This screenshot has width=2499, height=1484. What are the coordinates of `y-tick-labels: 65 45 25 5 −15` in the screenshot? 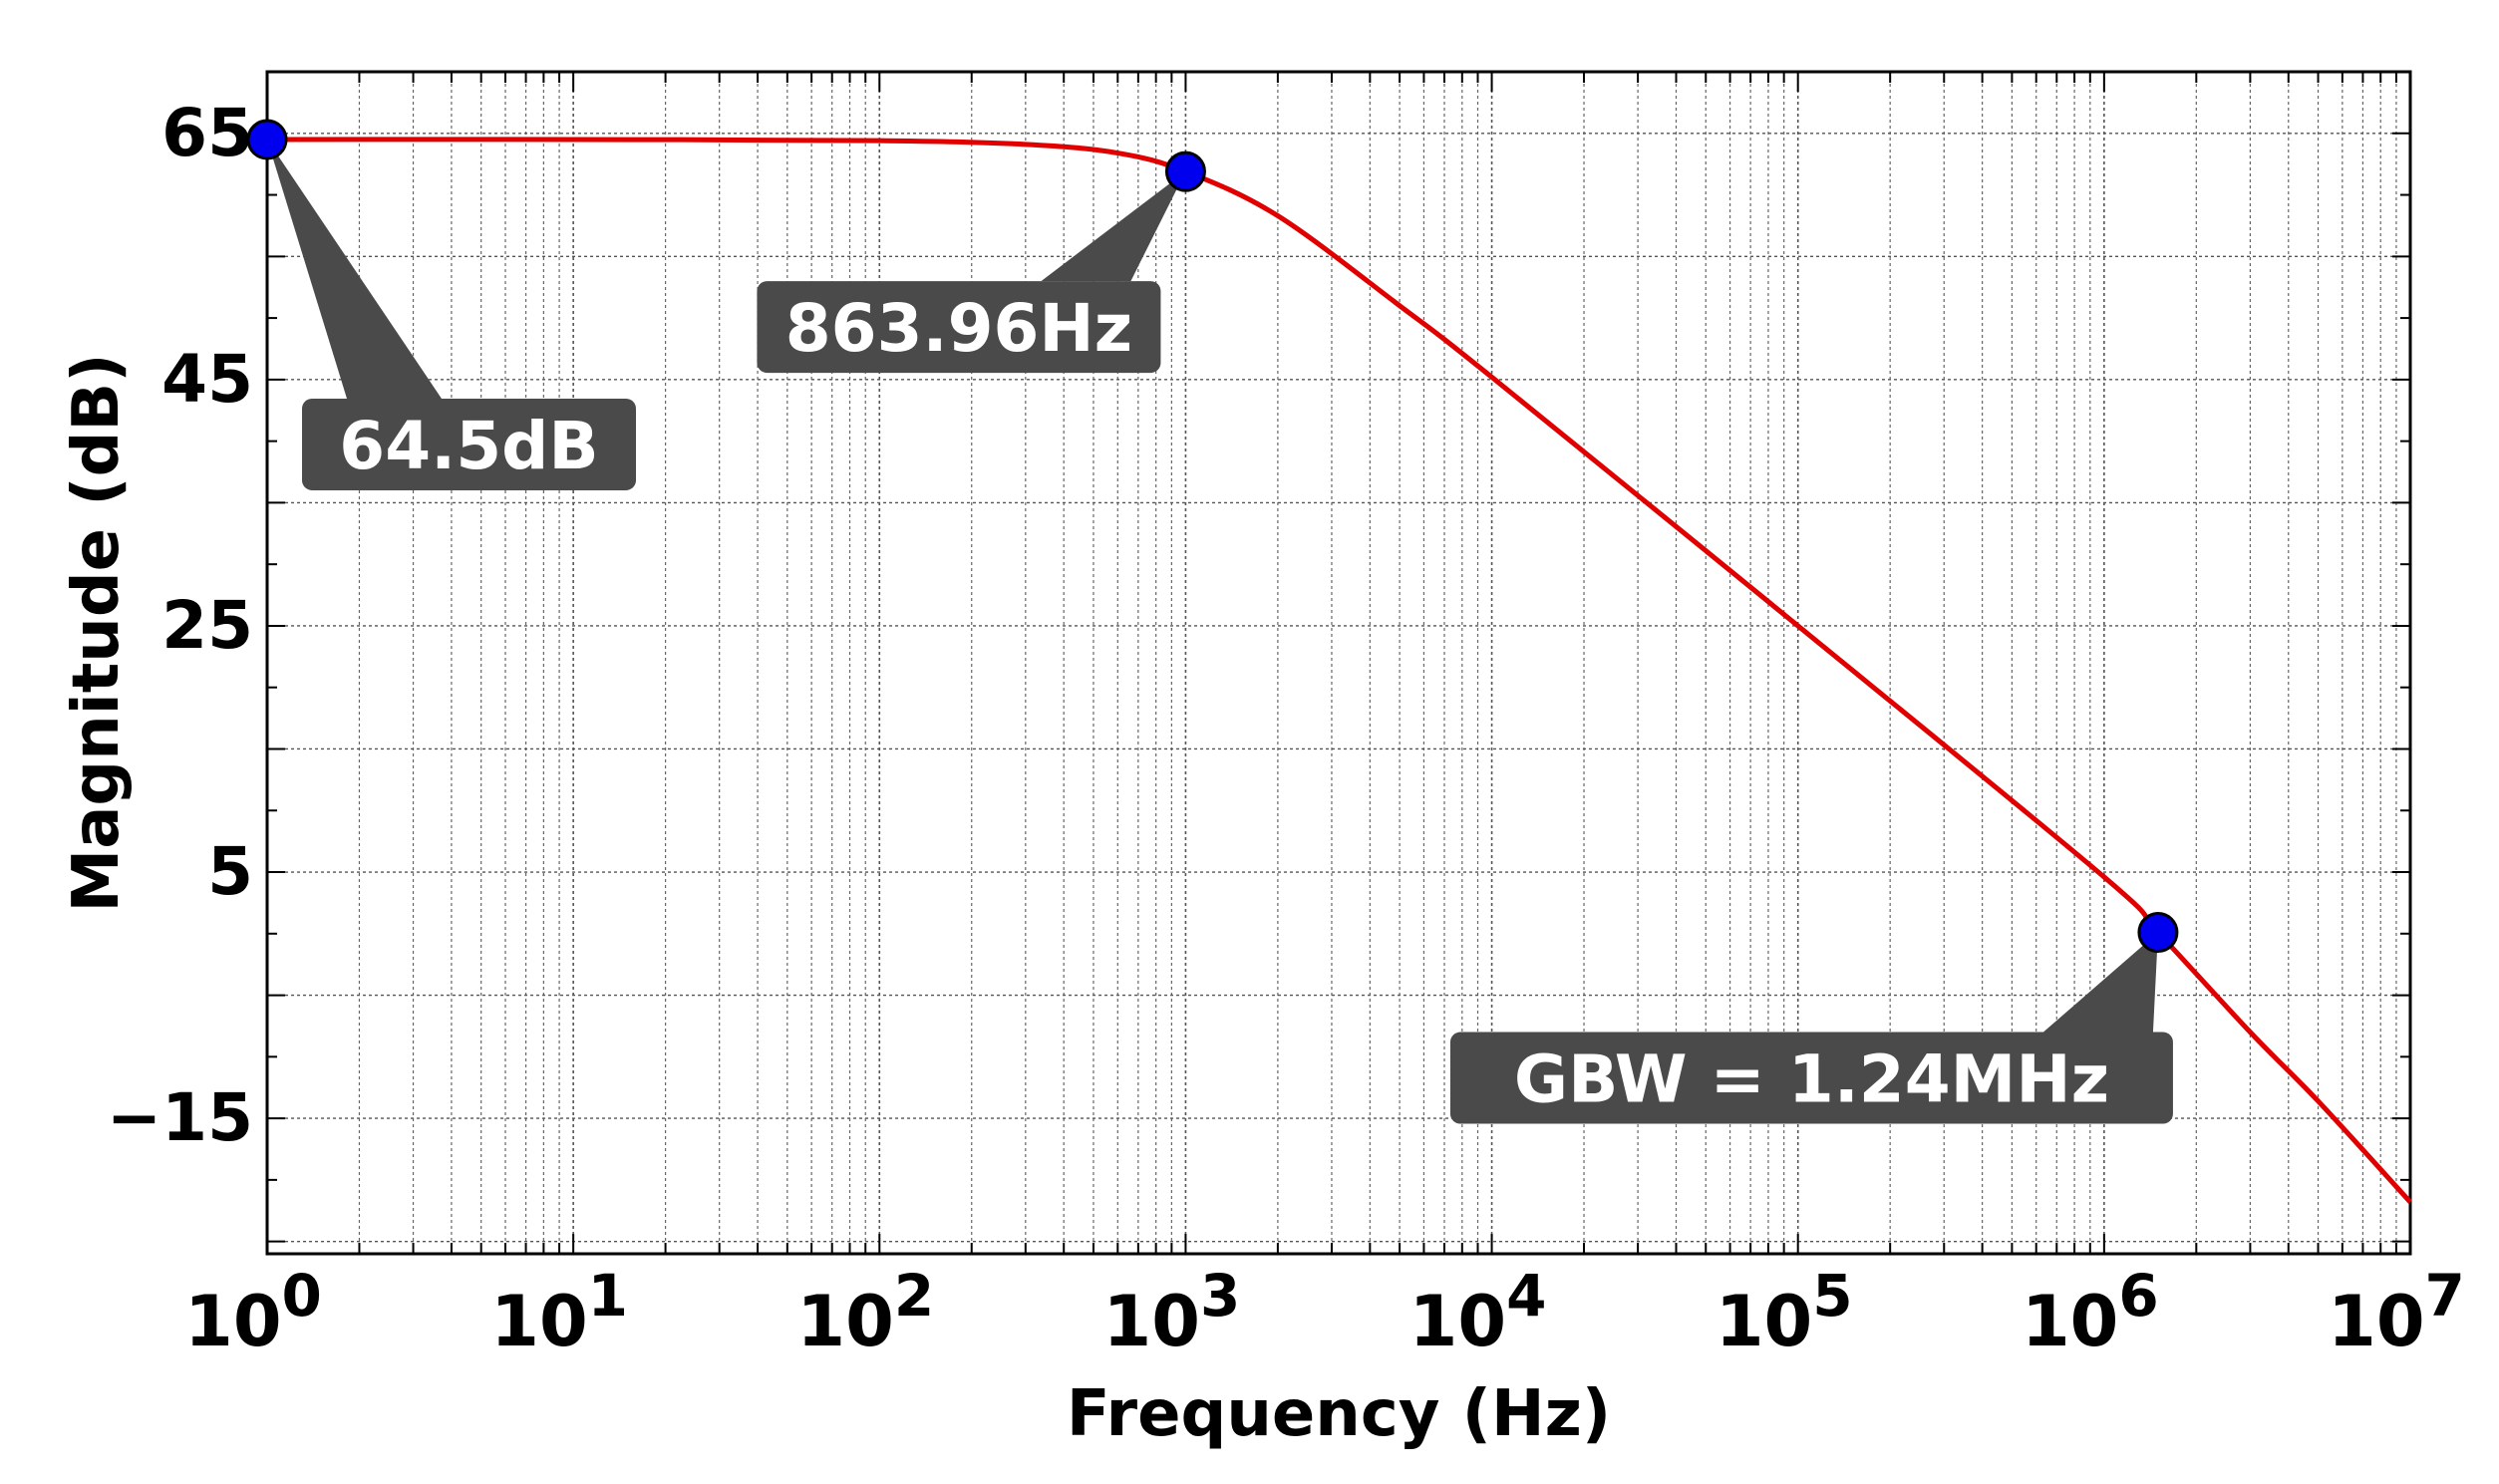 It's located at (180, 625).